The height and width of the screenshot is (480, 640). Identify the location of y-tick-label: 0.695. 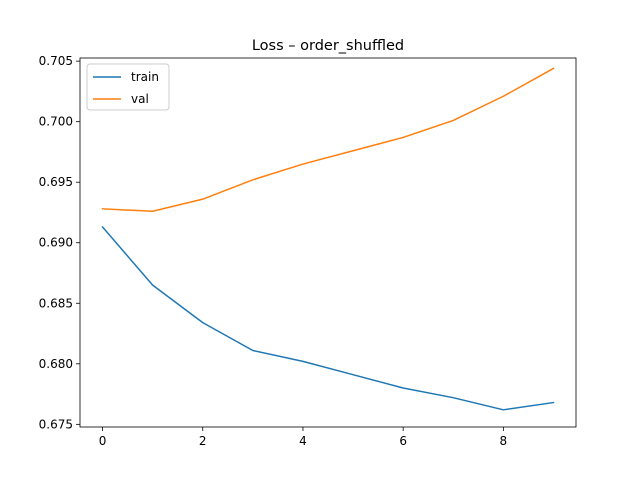
(56, 182).